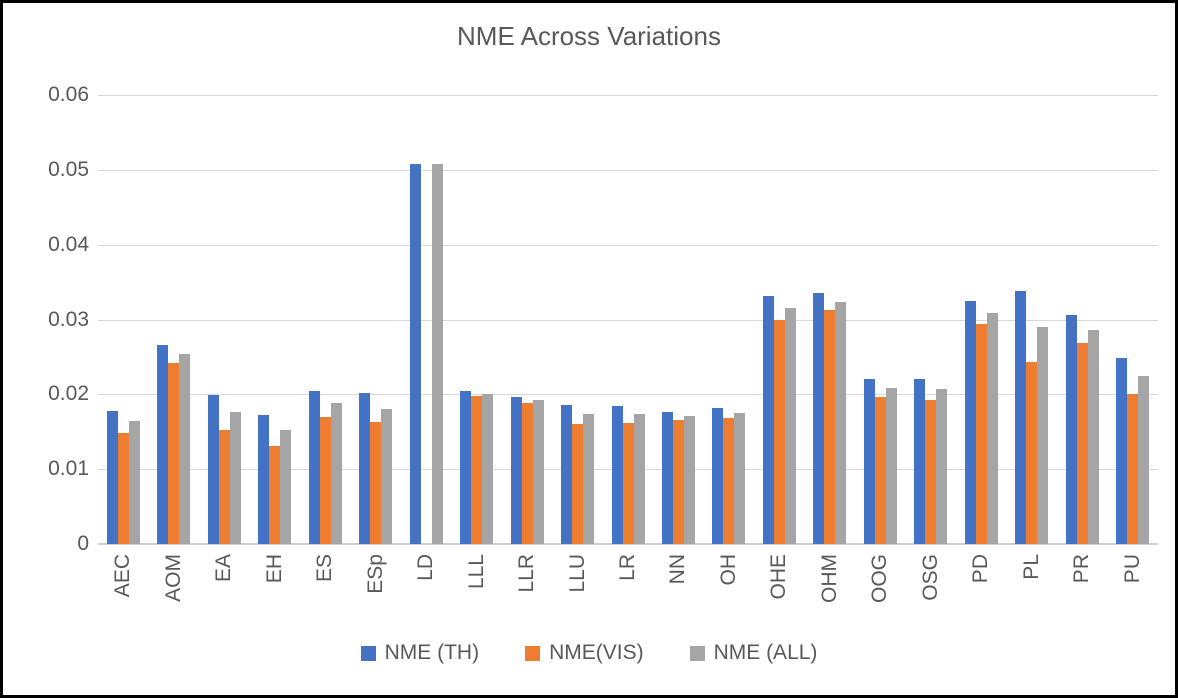  Describe the element at coordinates (387, 476) in the screenshot. I see `bar-ESp-nmeall` at that location.